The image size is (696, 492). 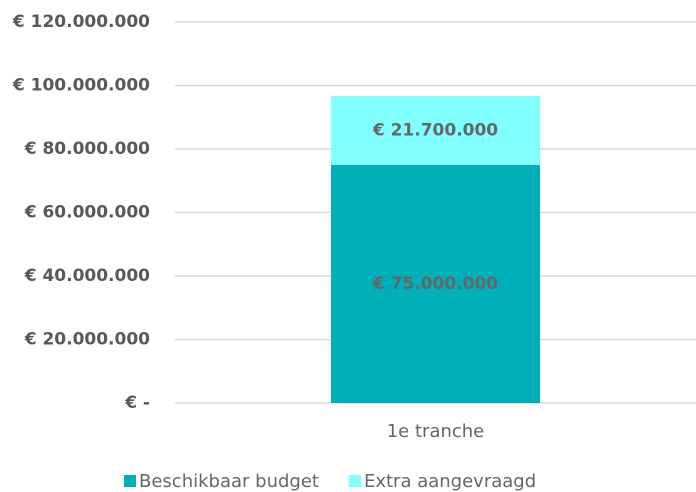 What do you see at coordinates (87, 149) in the screenshot?
I see `y-tick-label: € 80.000.000` at bounding box center [87, 149].